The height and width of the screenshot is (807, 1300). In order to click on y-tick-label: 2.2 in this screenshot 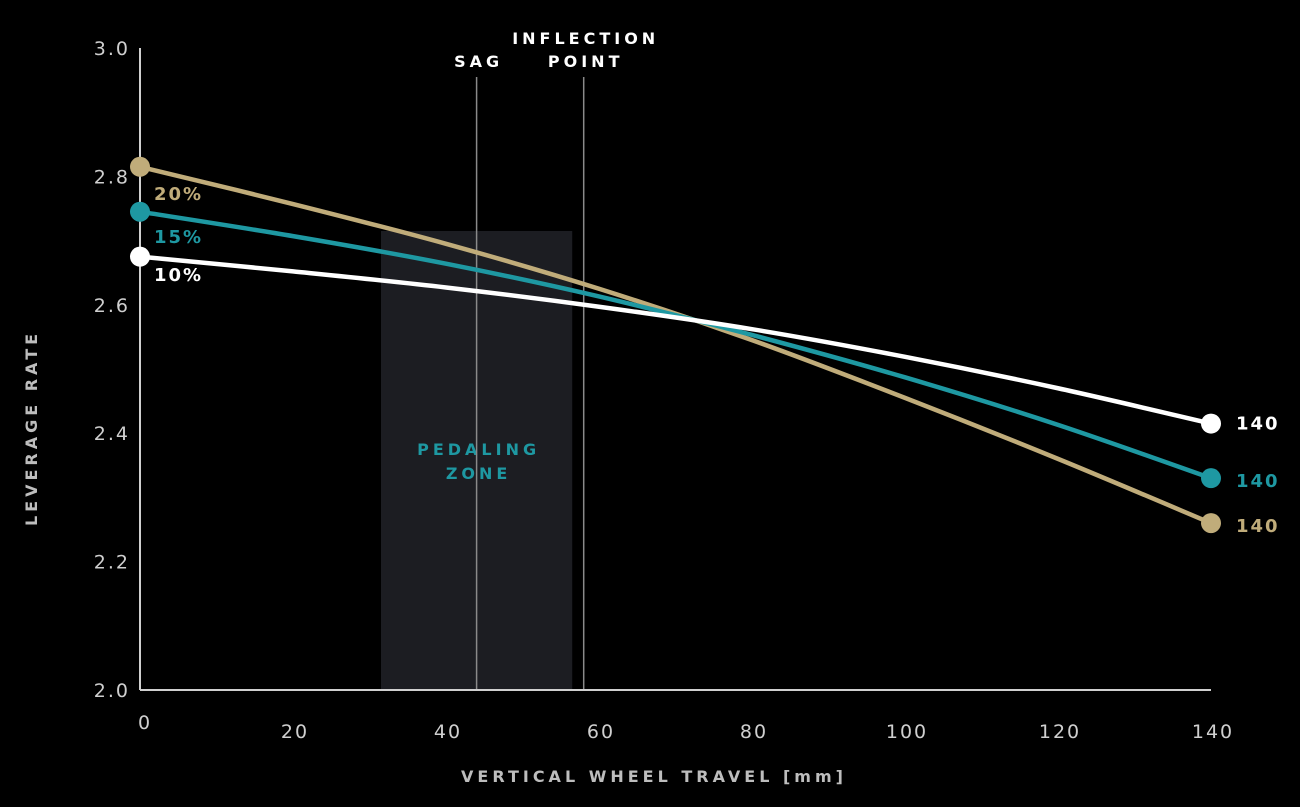, I will do `click(112, 563)`.